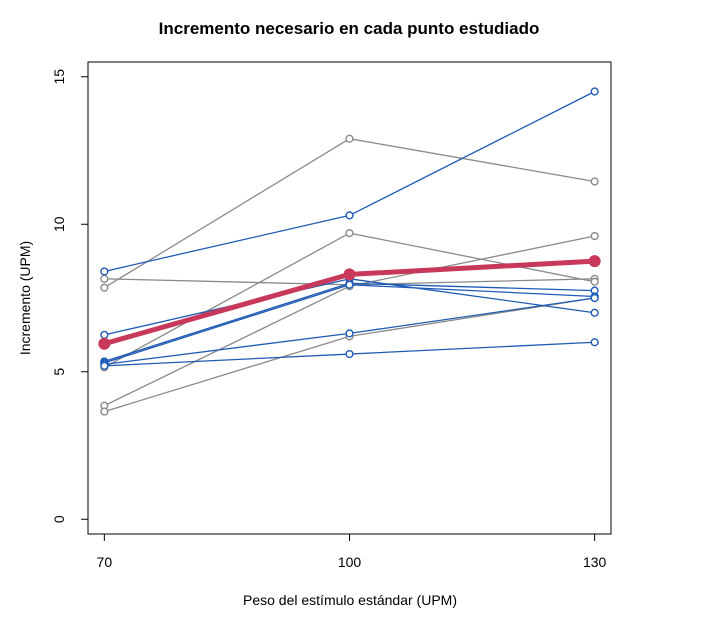  What do you see at coordinates (105, 562) in the screenshot?
I see `x-tick-label-0: 70` at bounding box center [105, 562].